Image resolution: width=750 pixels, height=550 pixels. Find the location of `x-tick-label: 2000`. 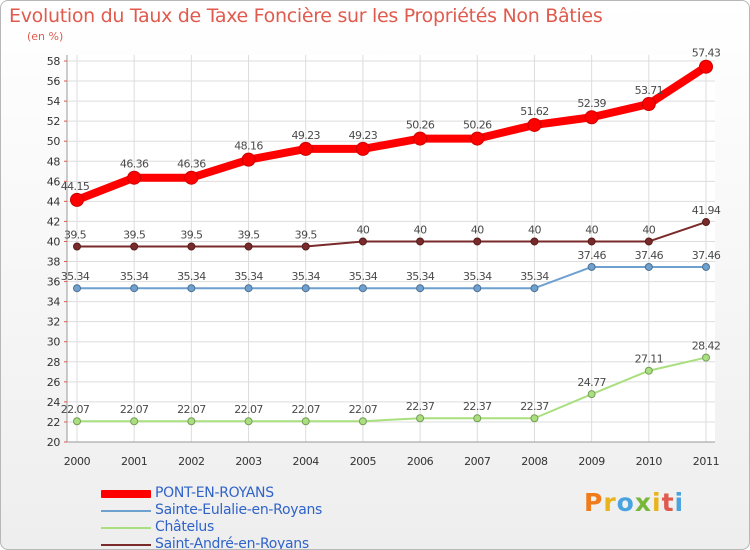

x-tick-label: 2000 is located at coordinates (77, 461).